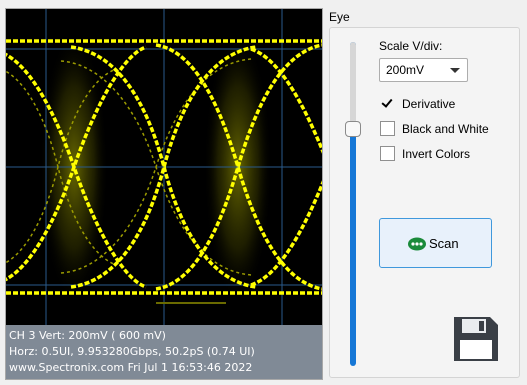 This screenshot has height=385, width=527. I want to click on derivative-checkbox-box, so click(387, 103).